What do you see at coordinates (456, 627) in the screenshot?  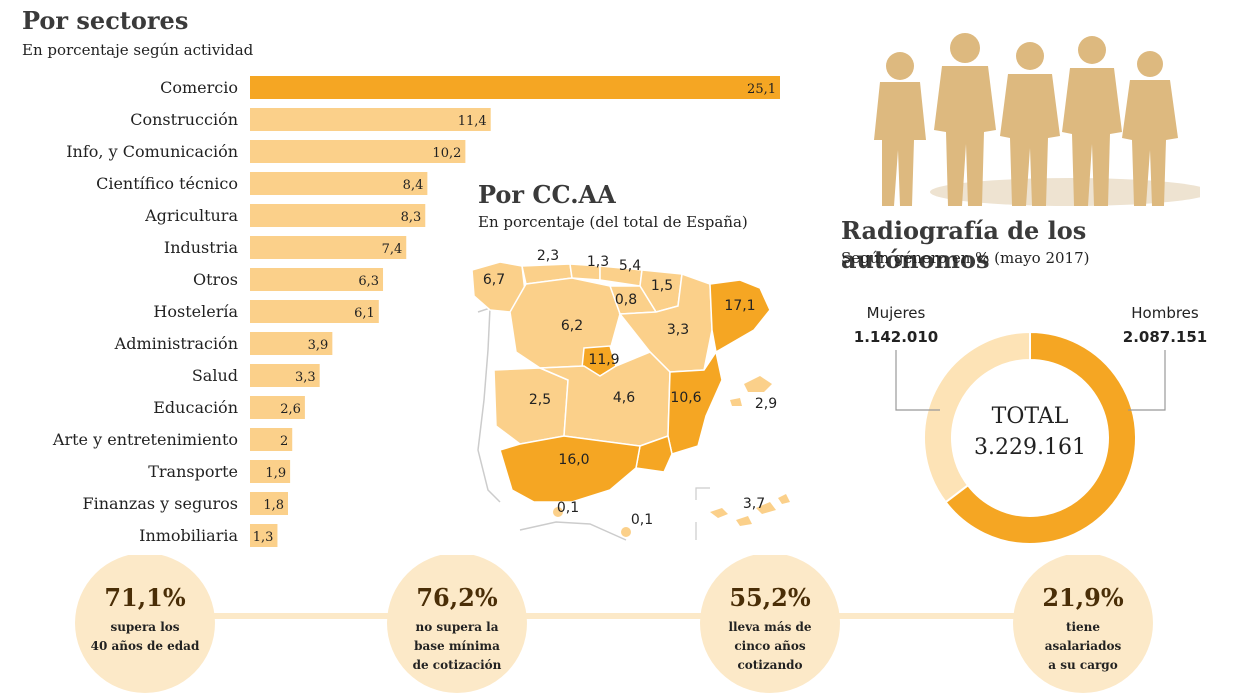 I see `stat-description: no supera la` at bounding box center [456, 627].